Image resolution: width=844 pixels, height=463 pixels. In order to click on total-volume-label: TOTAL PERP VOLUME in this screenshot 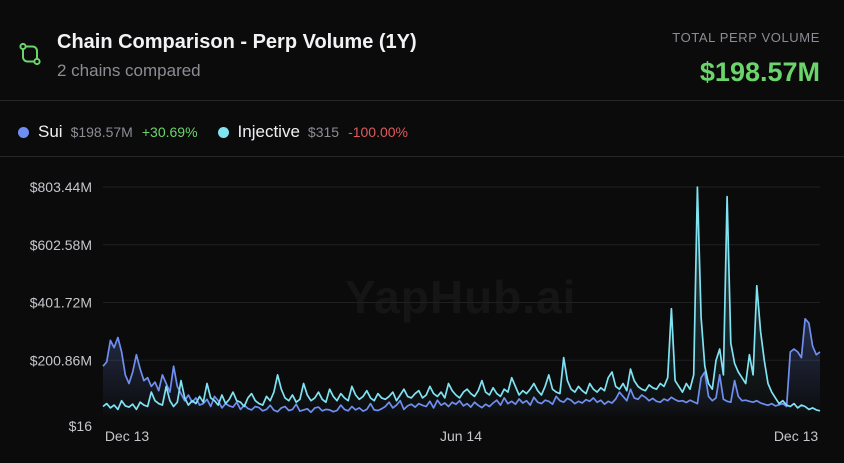, I will do `click(746, 37)`.